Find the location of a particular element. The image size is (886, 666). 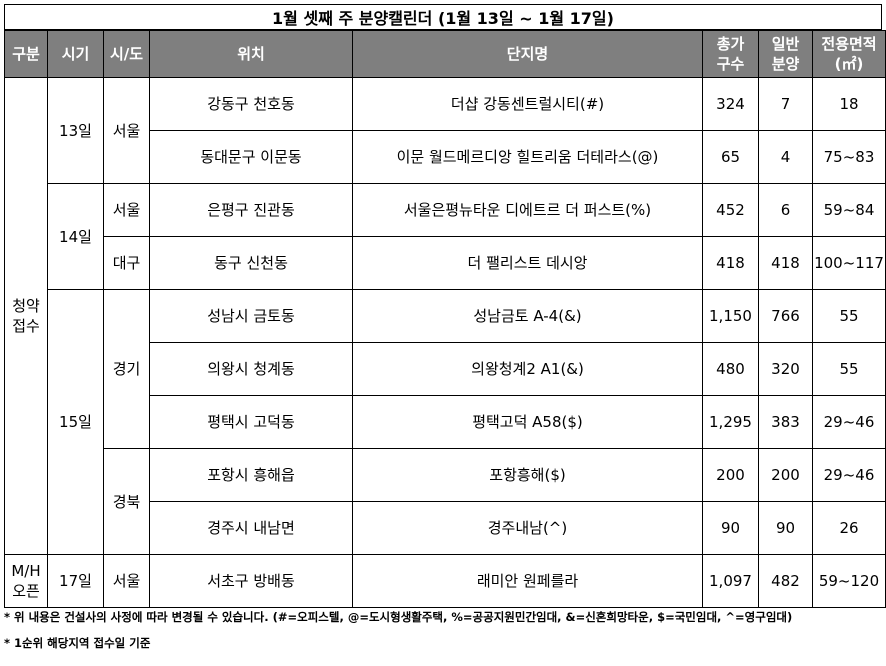

date-cell: 15일 is located at coordinates (75, 422).